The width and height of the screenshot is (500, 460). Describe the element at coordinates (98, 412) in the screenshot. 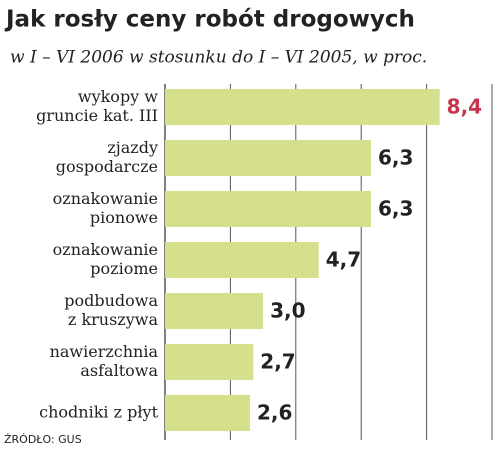

I see `y-tick-label: chodniki z płyt` at that location.